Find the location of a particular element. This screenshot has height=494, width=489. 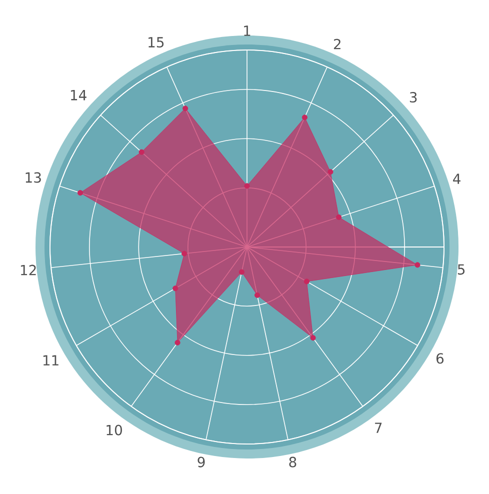

spoke-label: 9 is located at coordinates (201, 462).